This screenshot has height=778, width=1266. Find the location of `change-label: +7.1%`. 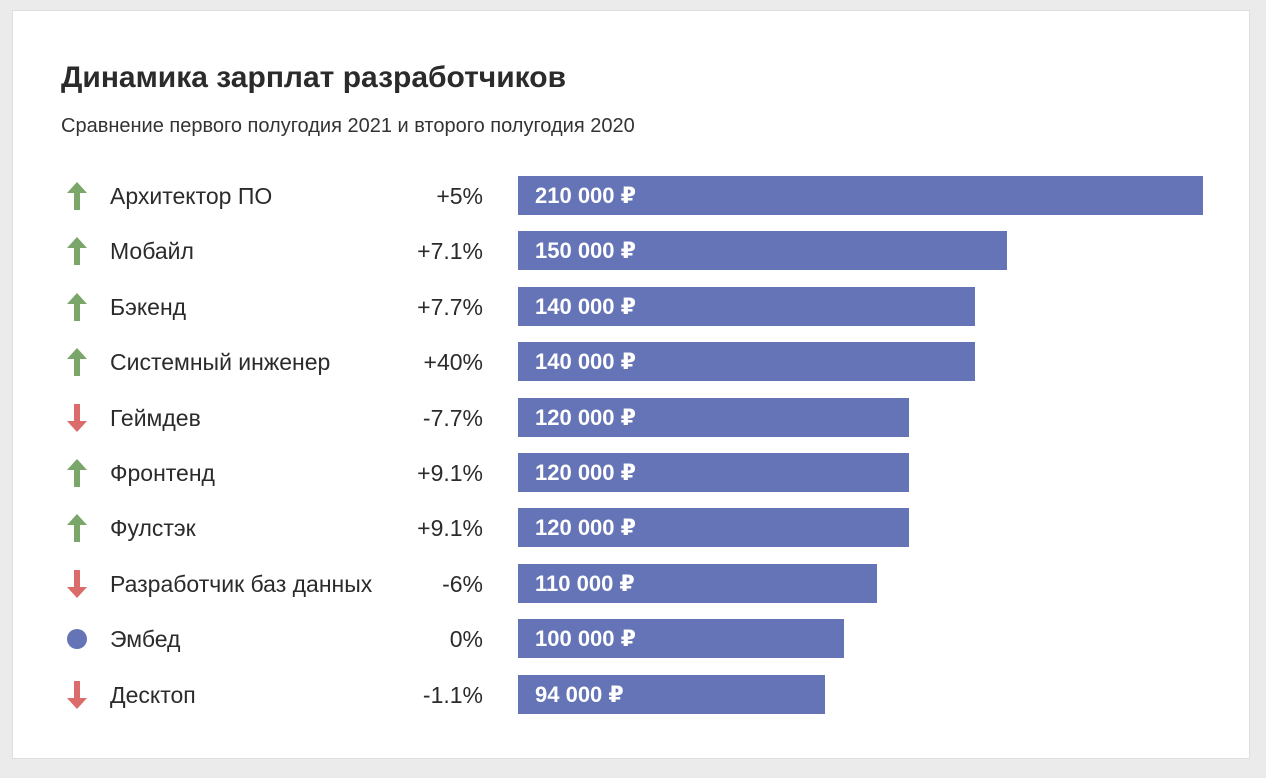

change-label: +7.1% is located at coordinates (450, 251).